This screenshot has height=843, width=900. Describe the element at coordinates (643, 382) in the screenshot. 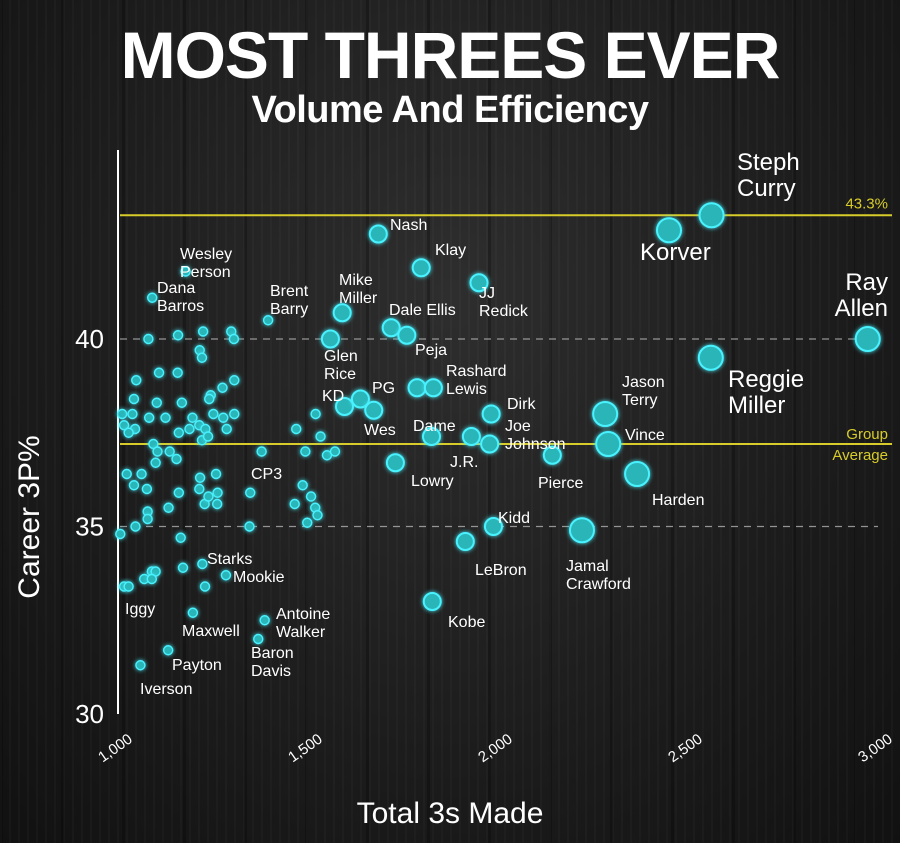

I see `point-label: Jason` at that location.